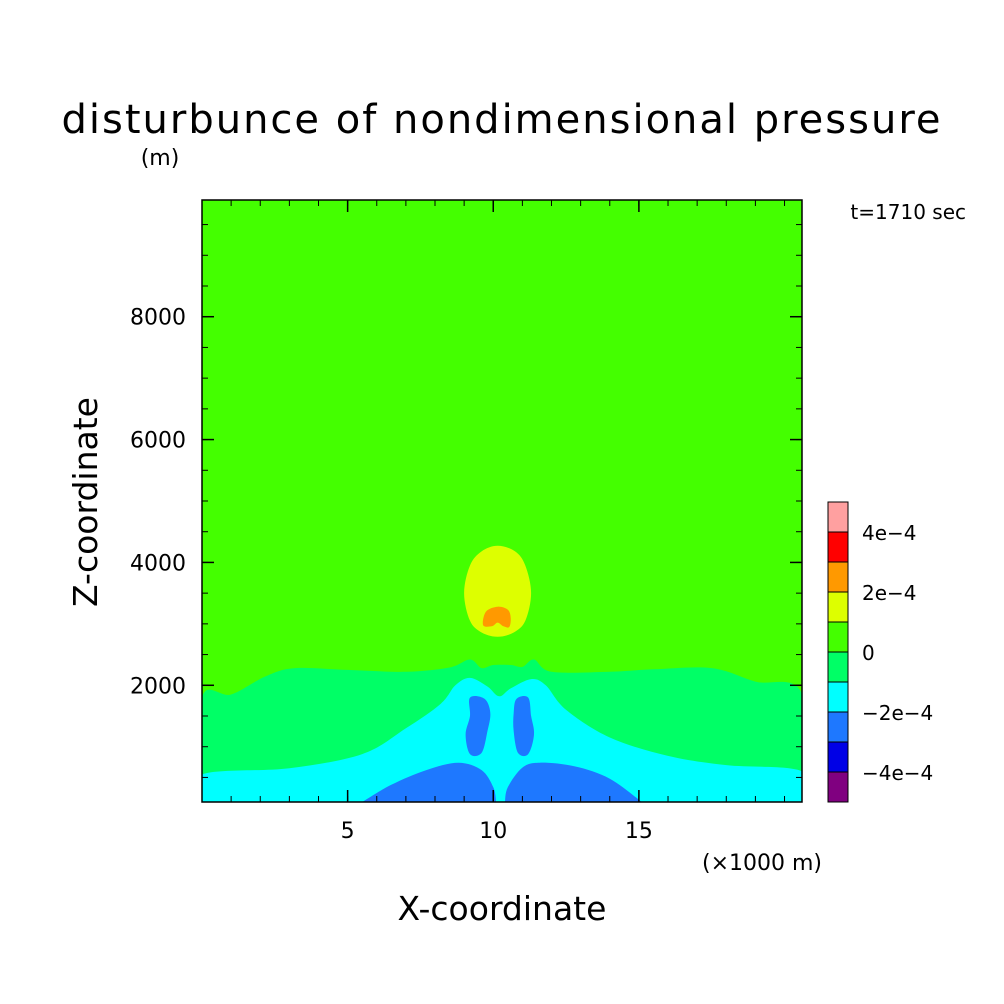 The height and width of the screenshot is (1004, 1004). I want to click on contour-region-positive-core, so click(496, 617).